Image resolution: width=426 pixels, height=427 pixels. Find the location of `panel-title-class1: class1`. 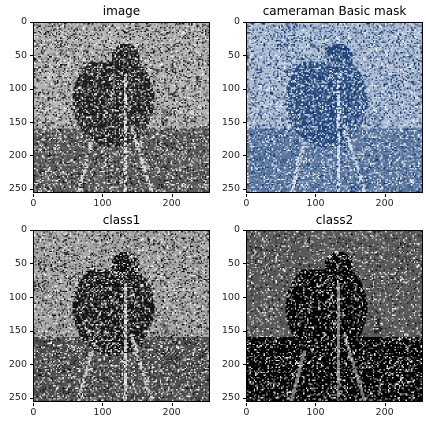

panel-title-class1: class1 is located at coordinates (121, 220).